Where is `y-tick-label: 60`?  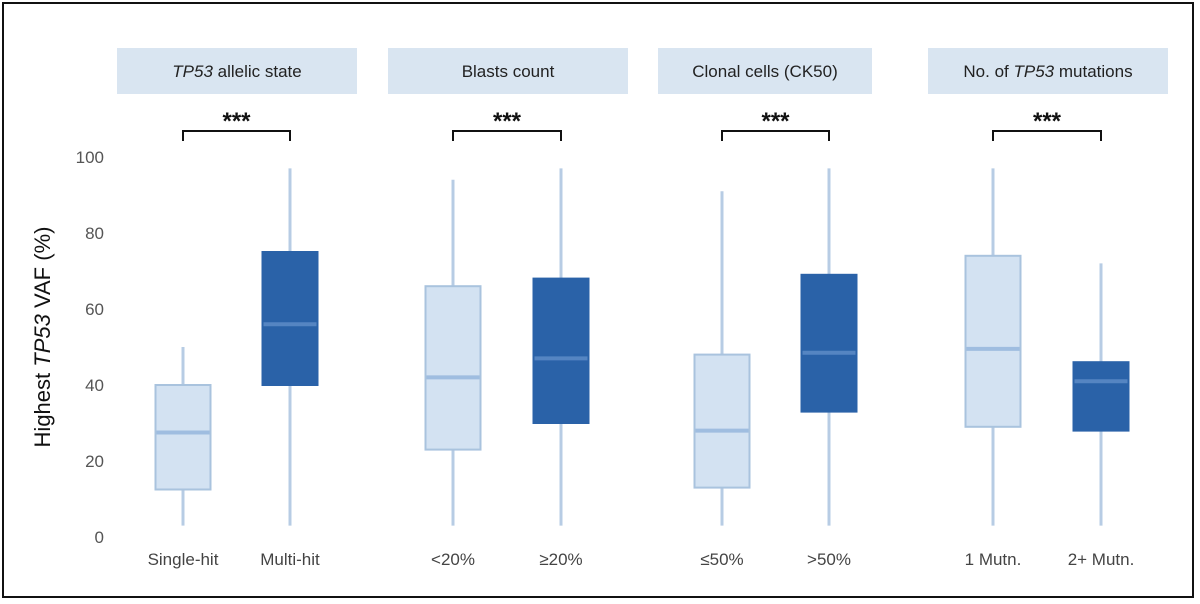 y-tick-label: 60 is located at coordinates (94, 309).